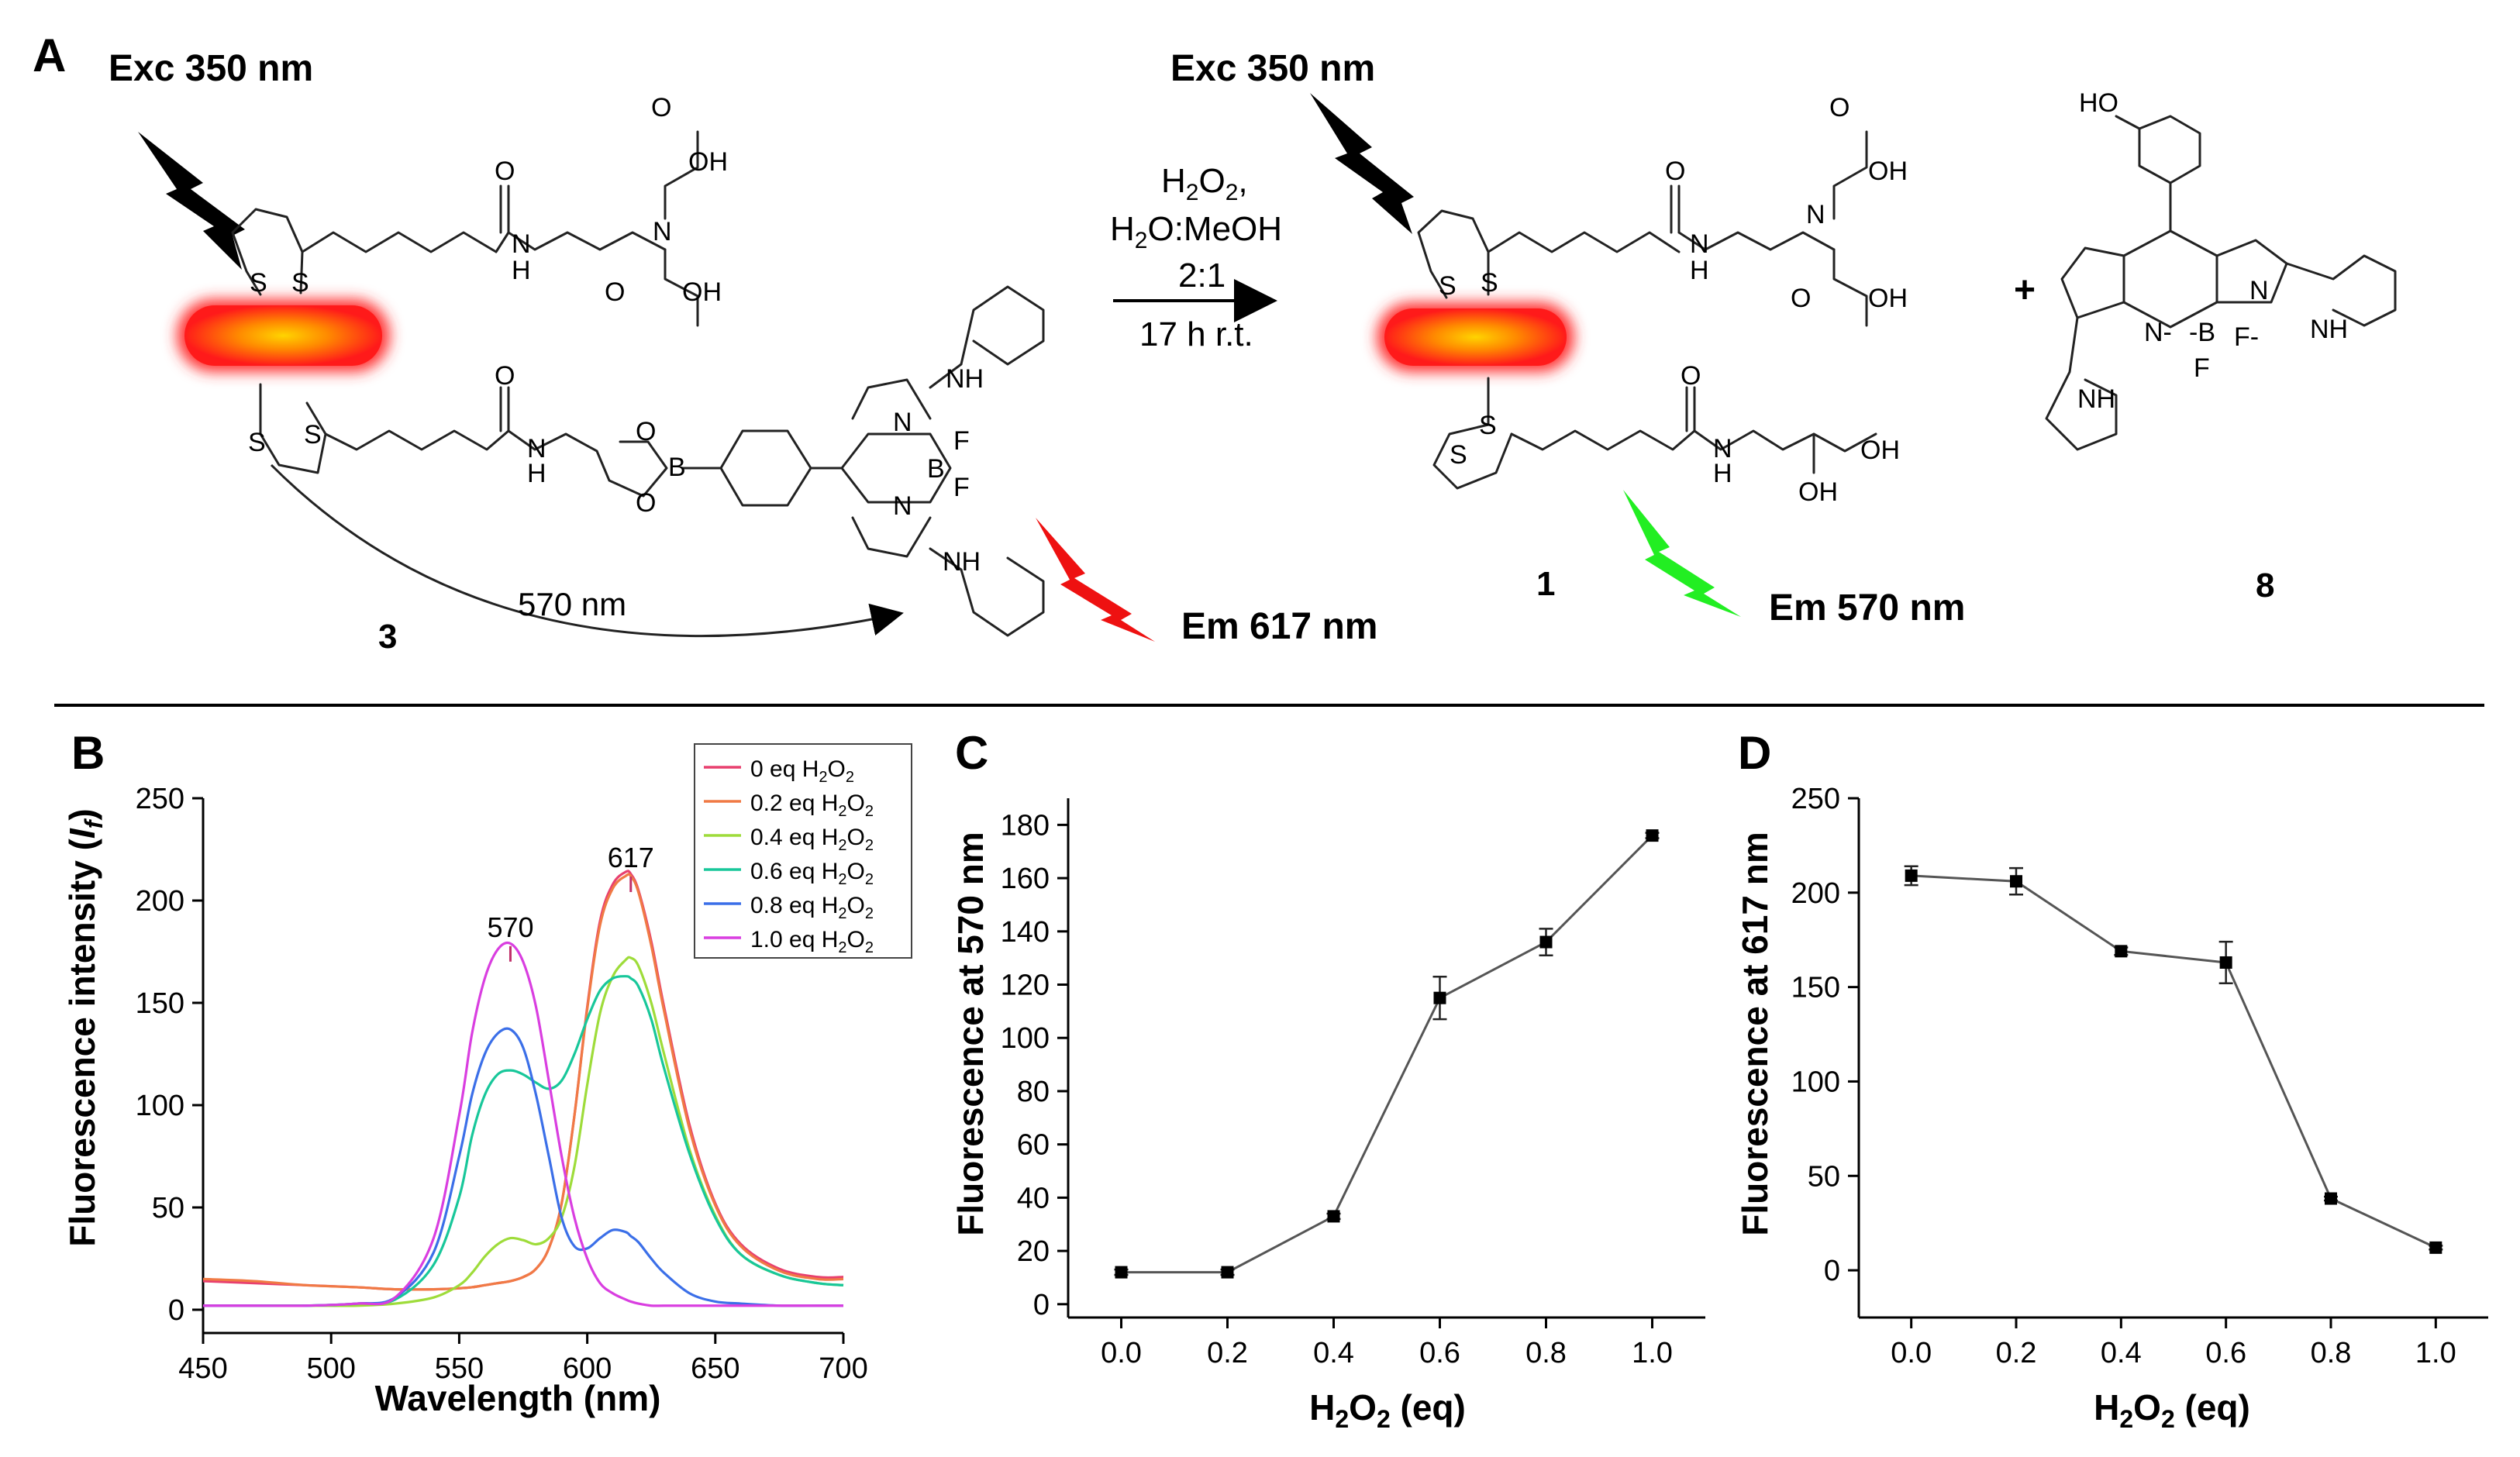  What do you see at coordinates (518, 1398) in the screenshot?
I see `panel-b-xlabel: Wavelength (nm)` at bounding box center [518, 1398].